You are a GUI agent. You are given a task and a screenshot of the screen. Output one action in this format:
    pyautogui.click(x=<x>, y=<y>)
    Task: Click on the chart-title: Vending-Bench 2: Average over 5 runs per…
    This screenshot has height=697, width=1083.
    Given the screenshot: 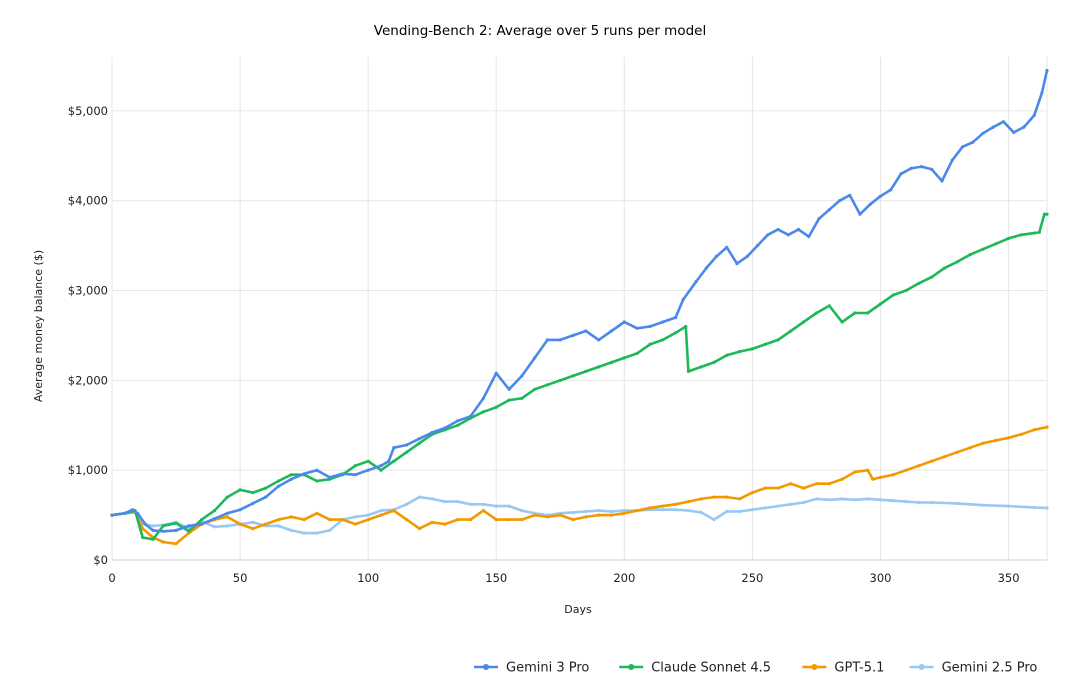 What is the action you would take?
    pyautogui.click(x=540, y=31)
    